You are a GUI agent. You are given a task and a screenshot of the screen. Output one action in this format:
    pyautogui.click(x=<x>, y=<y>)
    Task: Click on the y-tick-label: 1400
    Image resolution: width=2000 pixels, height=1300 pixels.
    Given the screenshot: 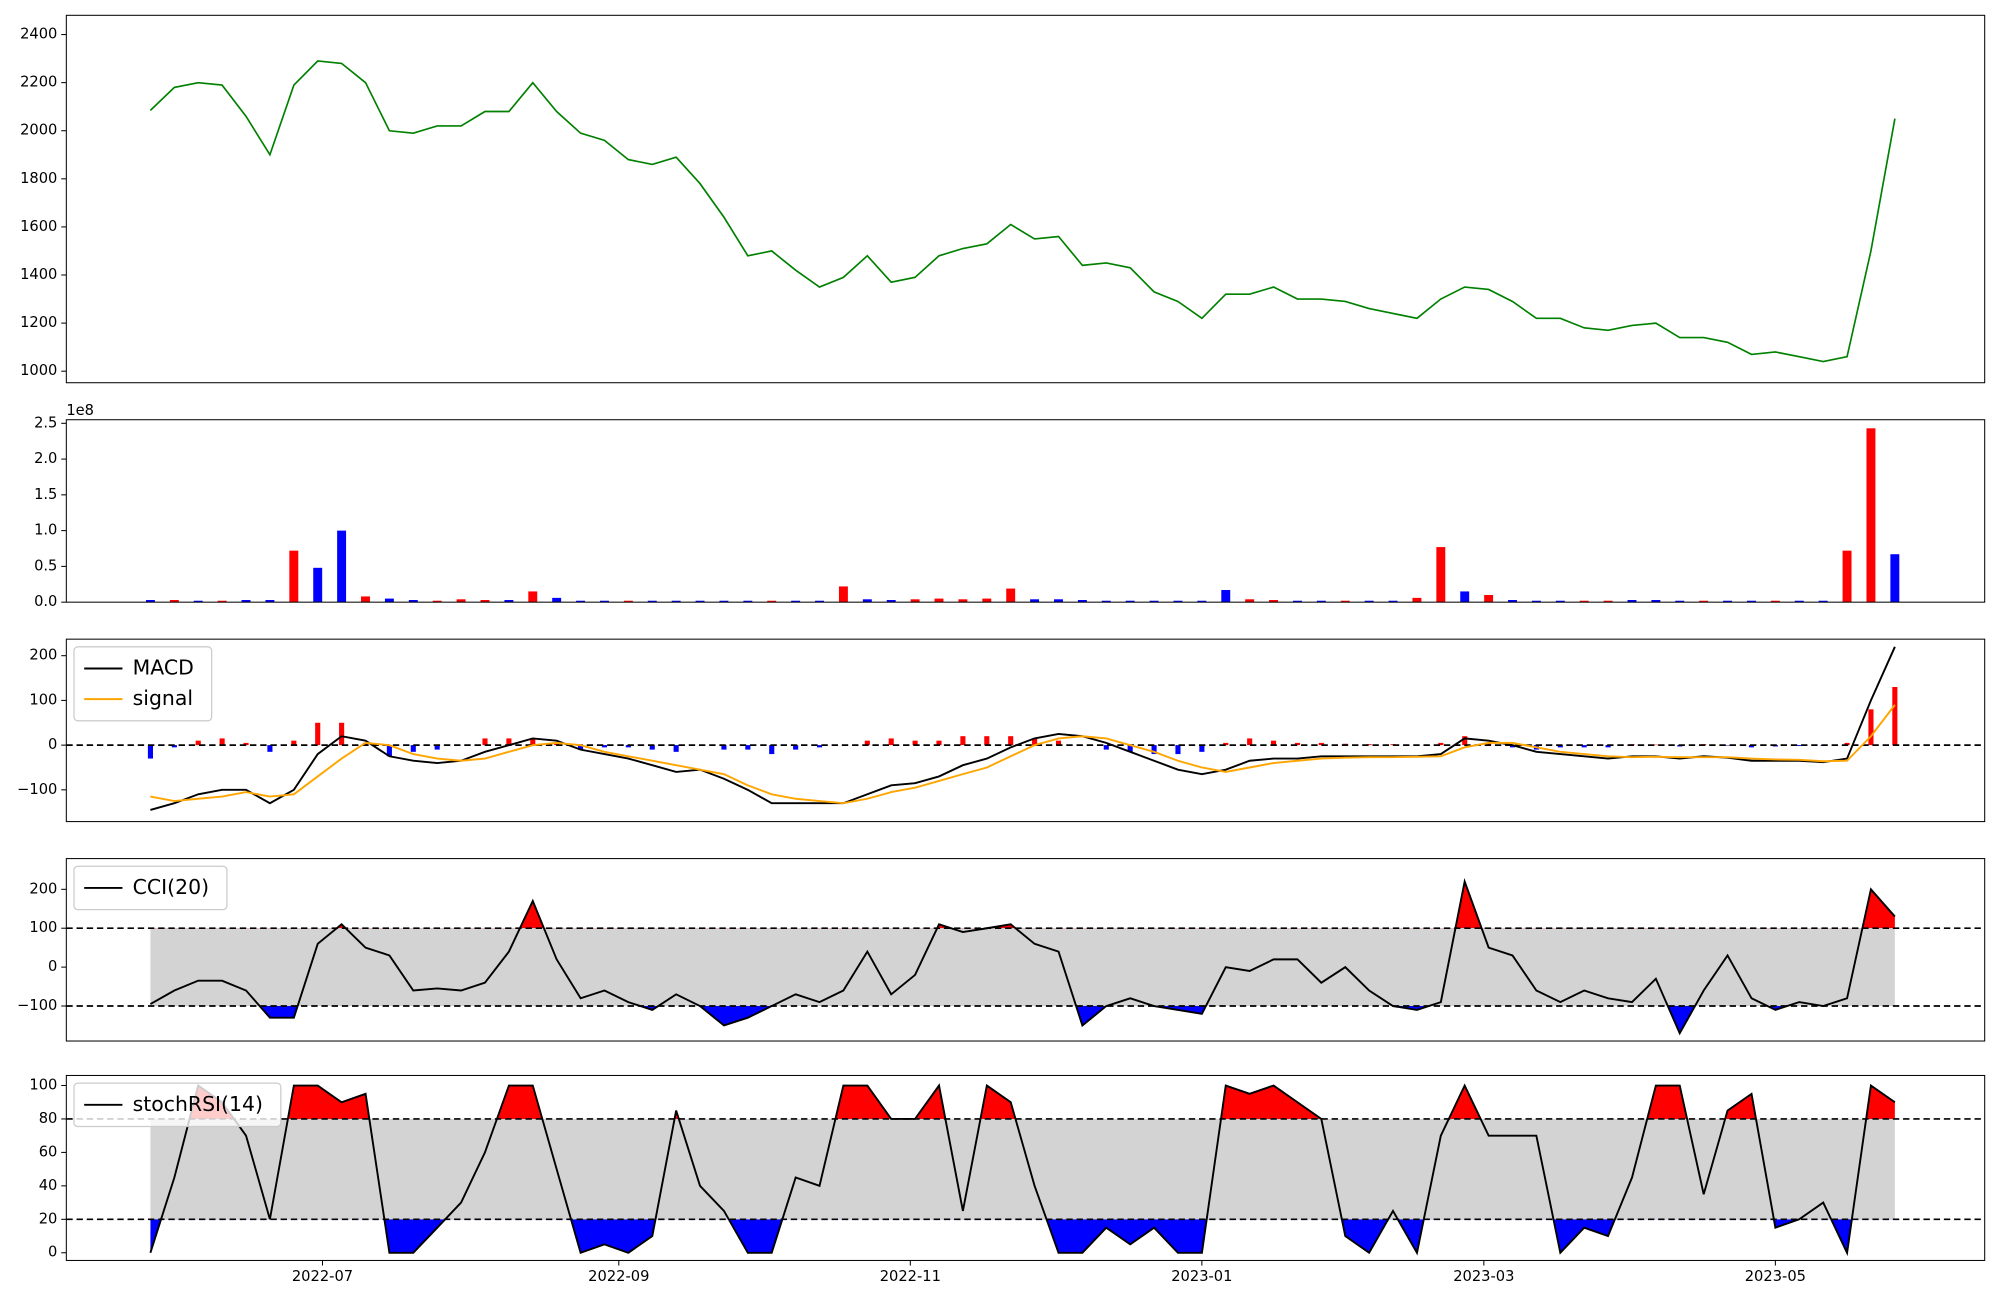 What is the action you would take?
    pyautogui.click(x=38, y=274)
    